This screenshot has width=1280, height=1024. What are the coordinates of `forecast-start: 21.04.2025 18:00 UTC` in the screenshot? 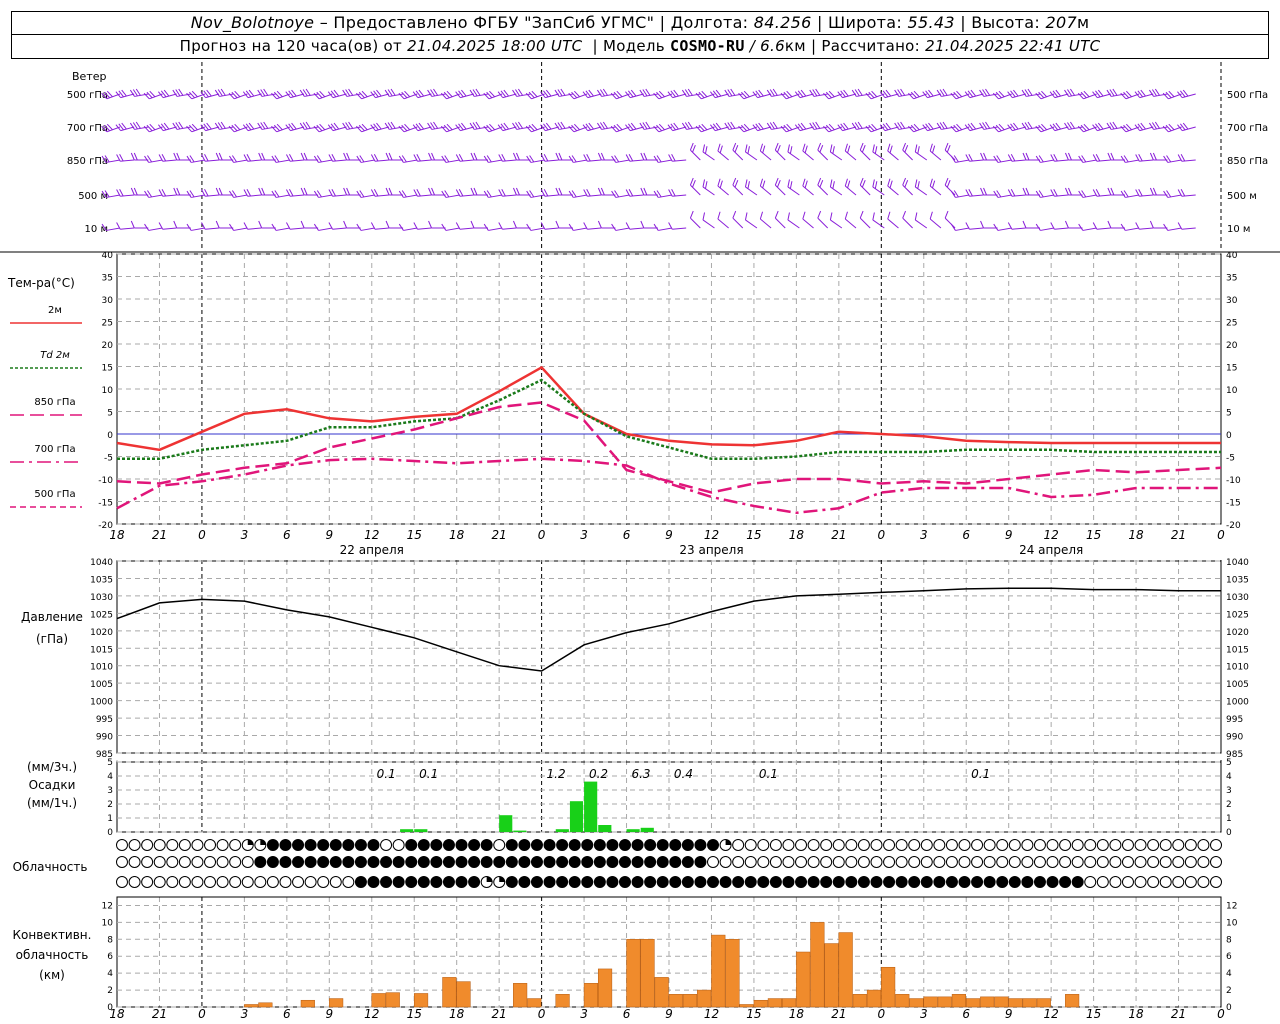 It's located at (495, 46).